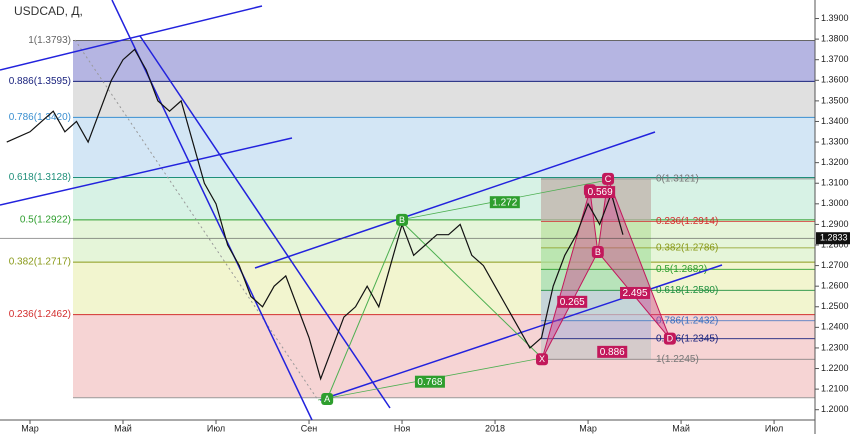  I want to click on fib-label: 0.886(1.3595), so click(40, 81).